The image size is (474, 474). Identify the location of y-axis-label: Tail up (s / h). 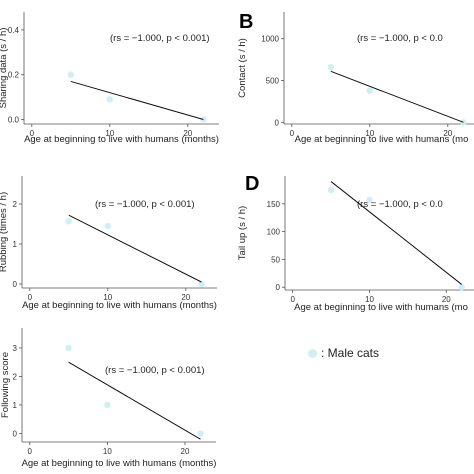
(242, 233).